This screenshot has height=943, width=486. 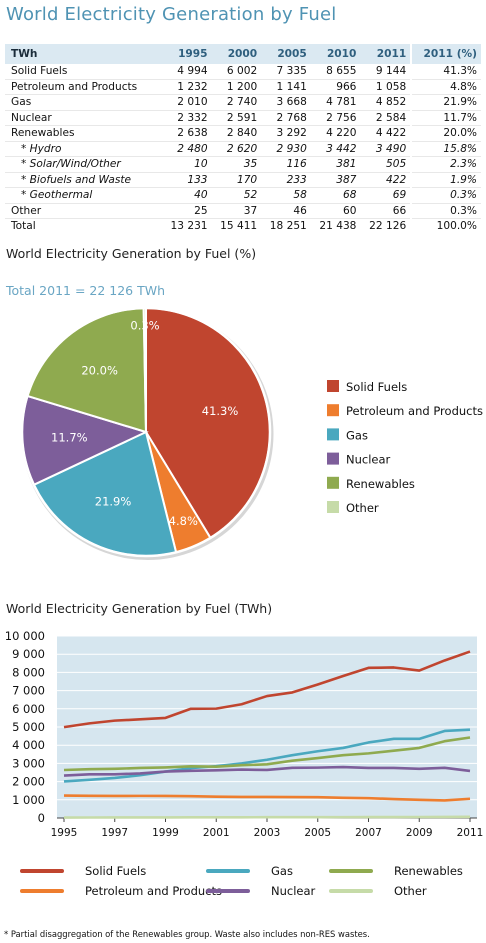 I want to click on table-cell: 2.3%, so click(x=445, y=164).